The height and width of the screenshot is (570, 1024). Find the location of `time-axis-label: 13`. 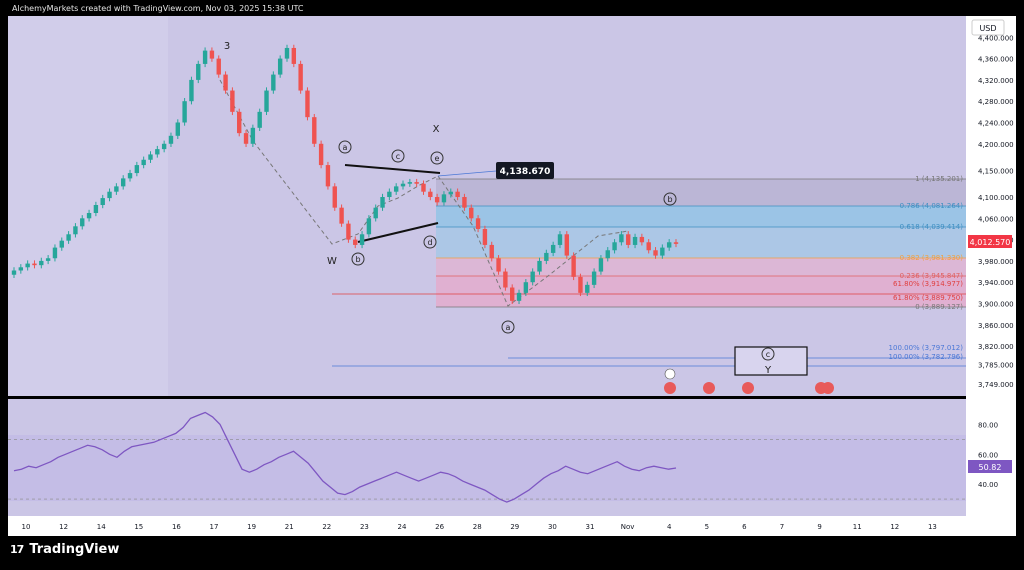

time-axis-label: 13 is located at coordinates (932, 527).